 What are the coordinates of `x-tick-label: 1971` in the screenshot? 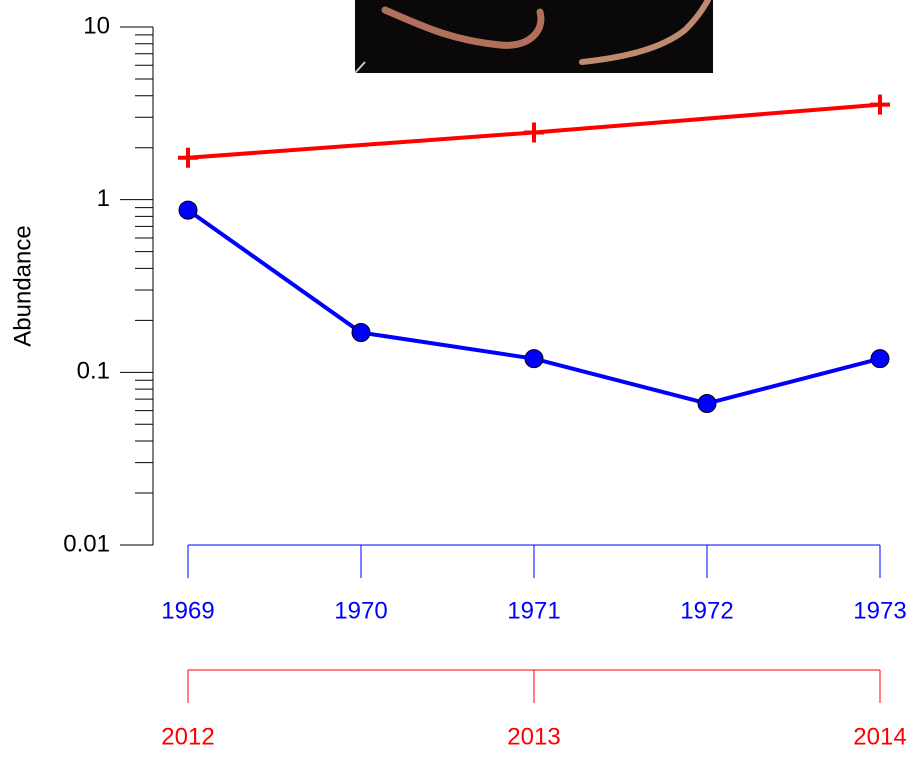 It's located at (533, 610).